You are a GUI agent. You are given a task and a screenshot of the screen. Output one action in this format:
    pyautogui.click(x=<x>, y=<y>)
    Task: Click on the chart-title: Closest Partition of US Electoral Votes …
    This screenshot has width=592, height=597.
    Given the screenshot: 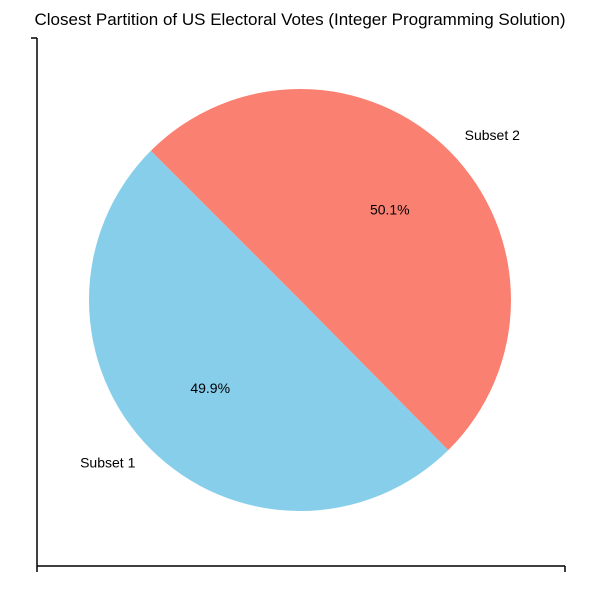 What is the action you would take?
    pyautogui.click(x=299, y=19)
    